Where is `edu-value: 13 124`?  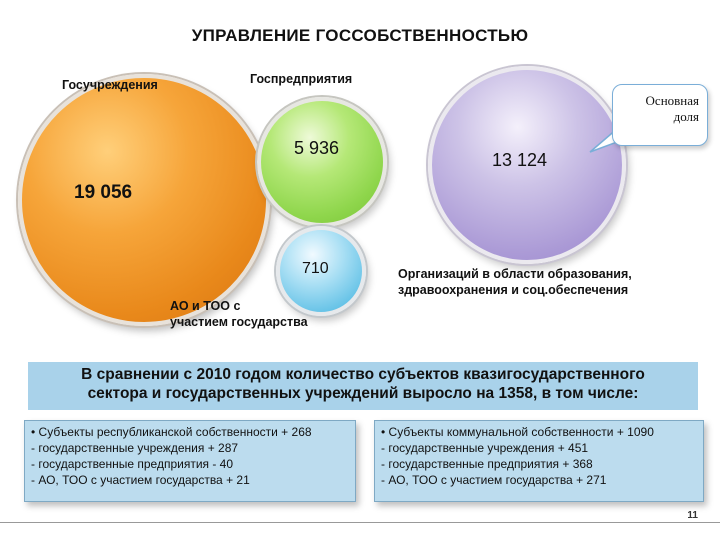
edu-value: 13 124 is located at coordinates (520, 160).